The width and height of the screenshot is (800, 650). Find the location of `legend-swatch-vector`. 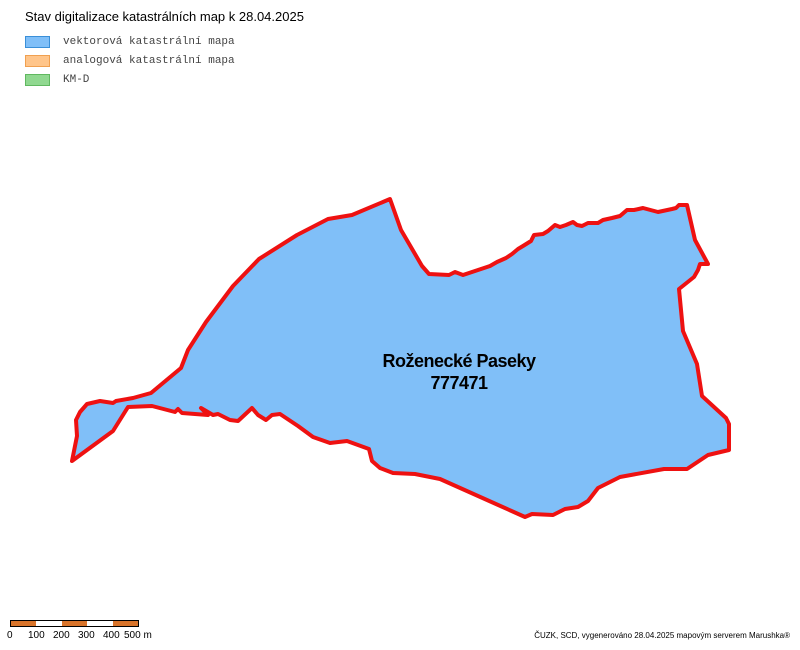

legend-swatch-vector is located at coordinates (37, 42).